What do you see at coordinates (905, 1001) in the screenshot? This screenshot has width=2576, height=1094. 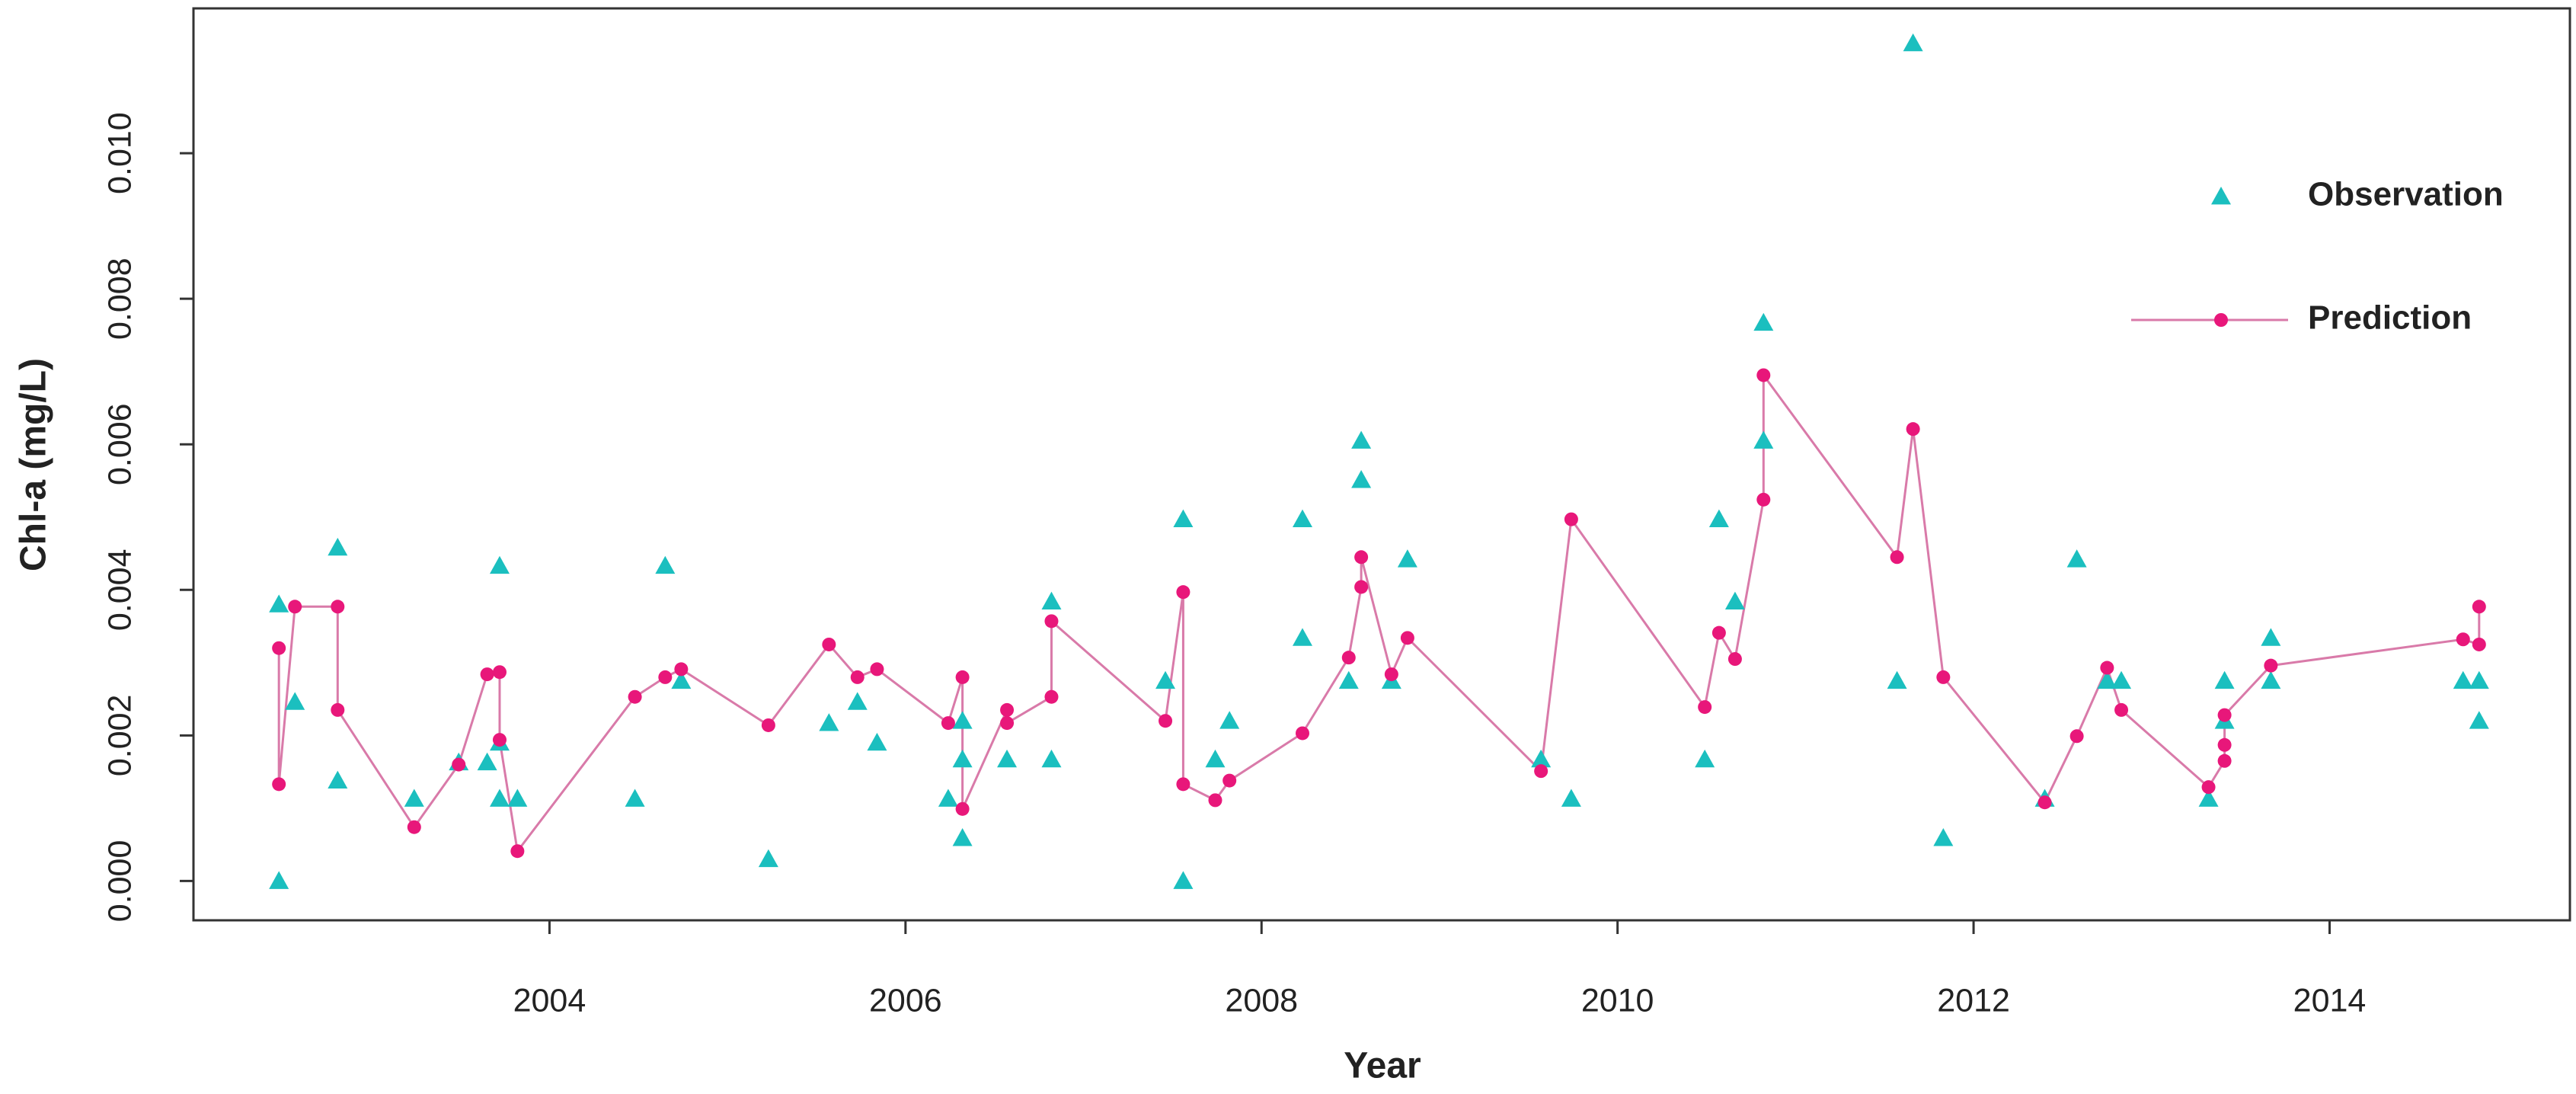 I see `x-tick-label: 2006` at bounding box center [905, 1001].